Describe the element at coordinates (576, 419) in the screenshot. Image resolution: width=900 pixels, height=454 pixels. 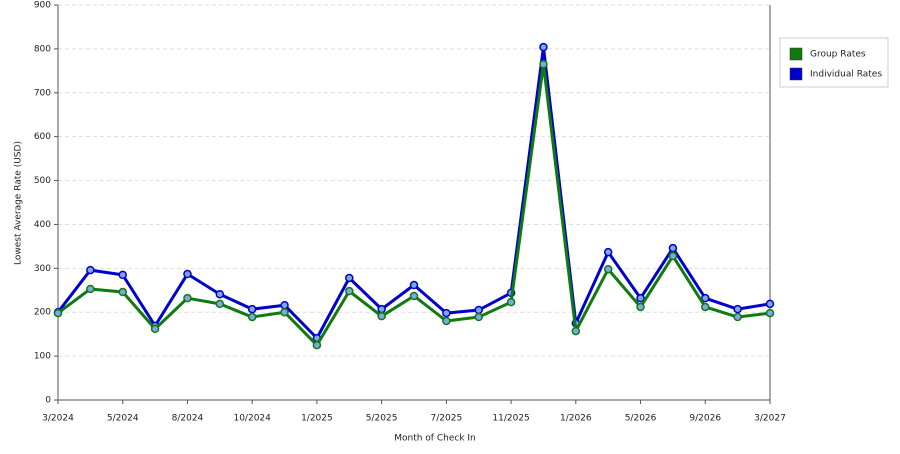
I see `x-tick-label: 1/2026` at that location.